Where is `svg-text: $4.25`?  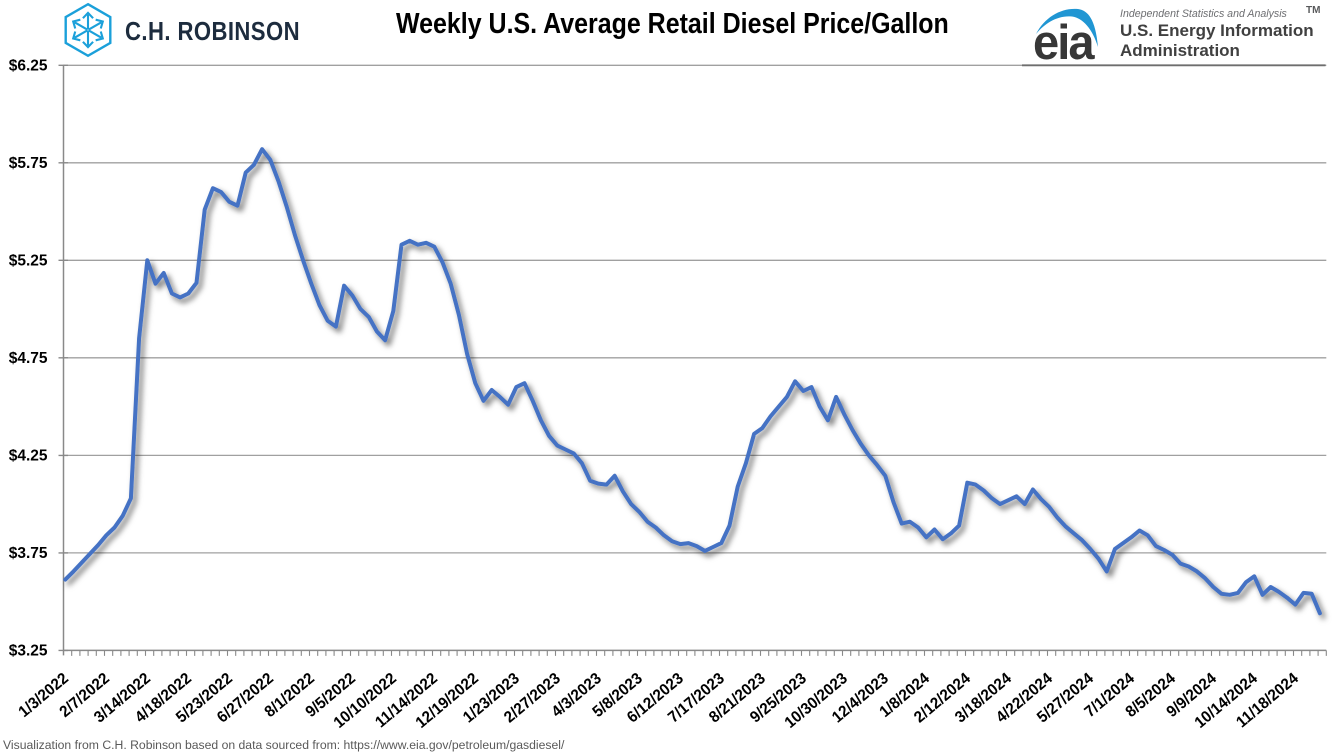 svg-text: $4.25 is located at coordinates (28, 456).